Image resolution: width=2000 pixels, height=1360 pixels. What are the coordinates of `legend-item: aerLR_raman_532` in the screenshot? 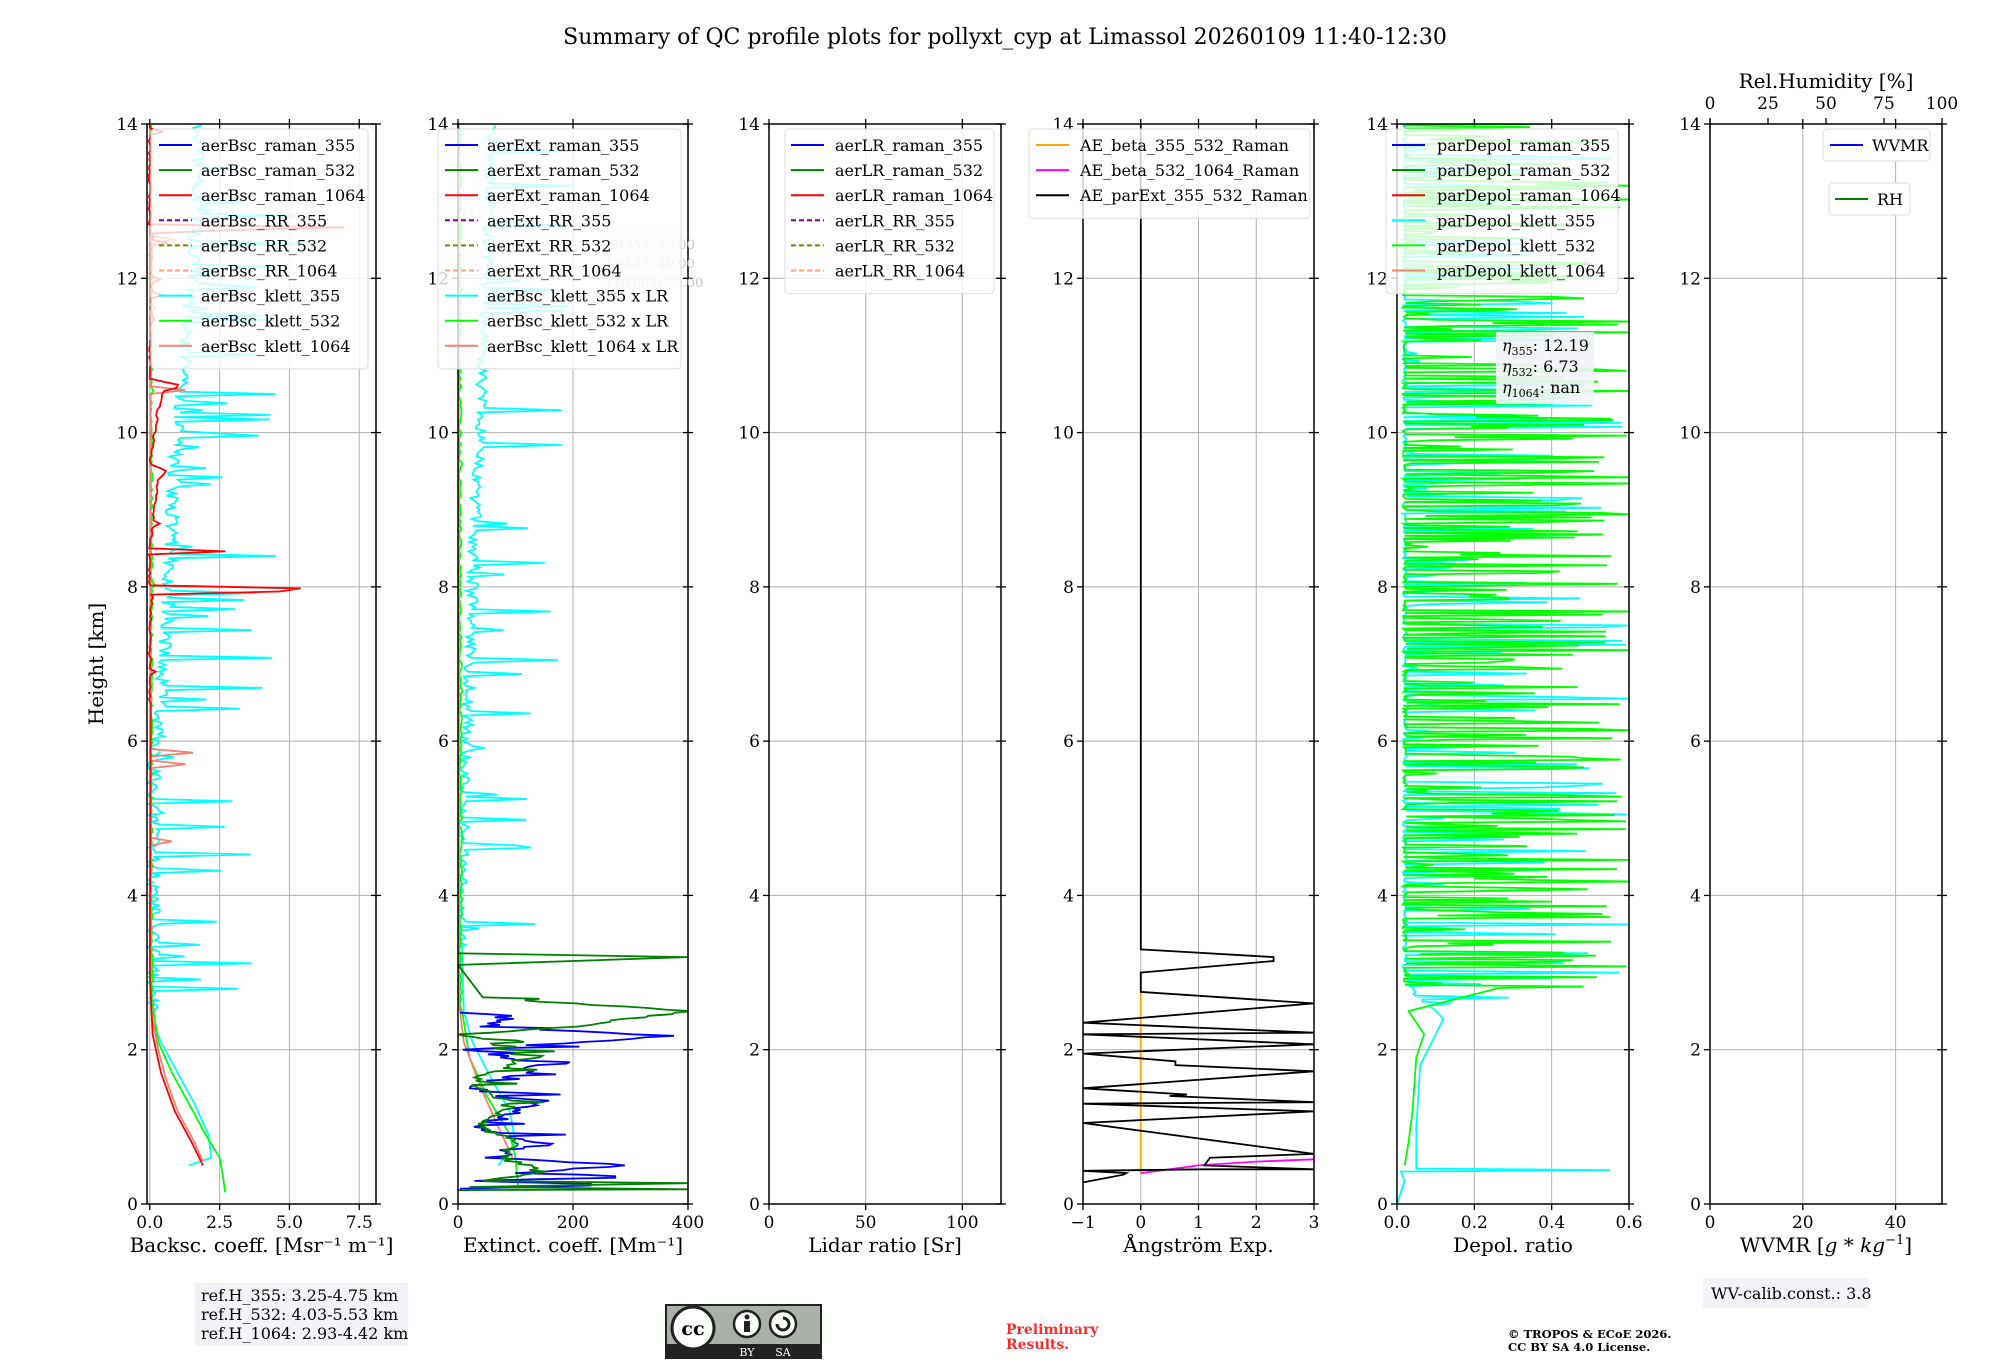 It's located at (887, 170).